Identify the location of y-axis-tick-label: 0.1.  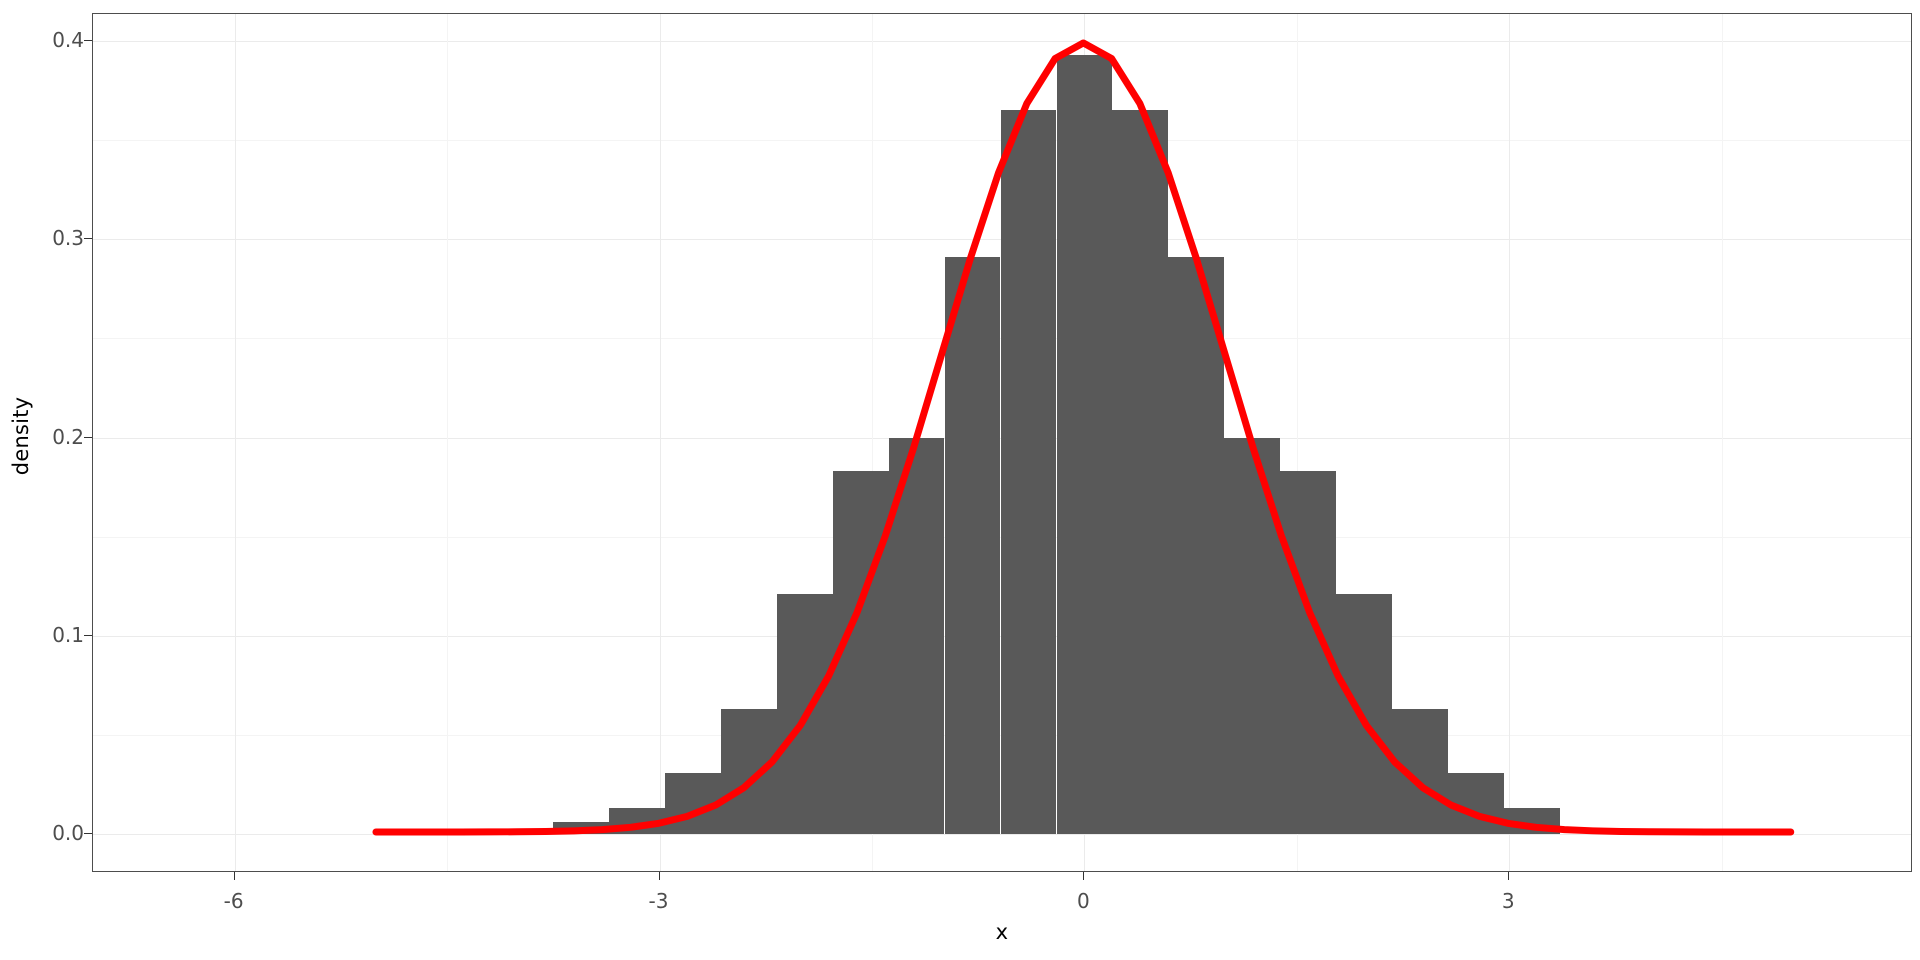
(68, 634).